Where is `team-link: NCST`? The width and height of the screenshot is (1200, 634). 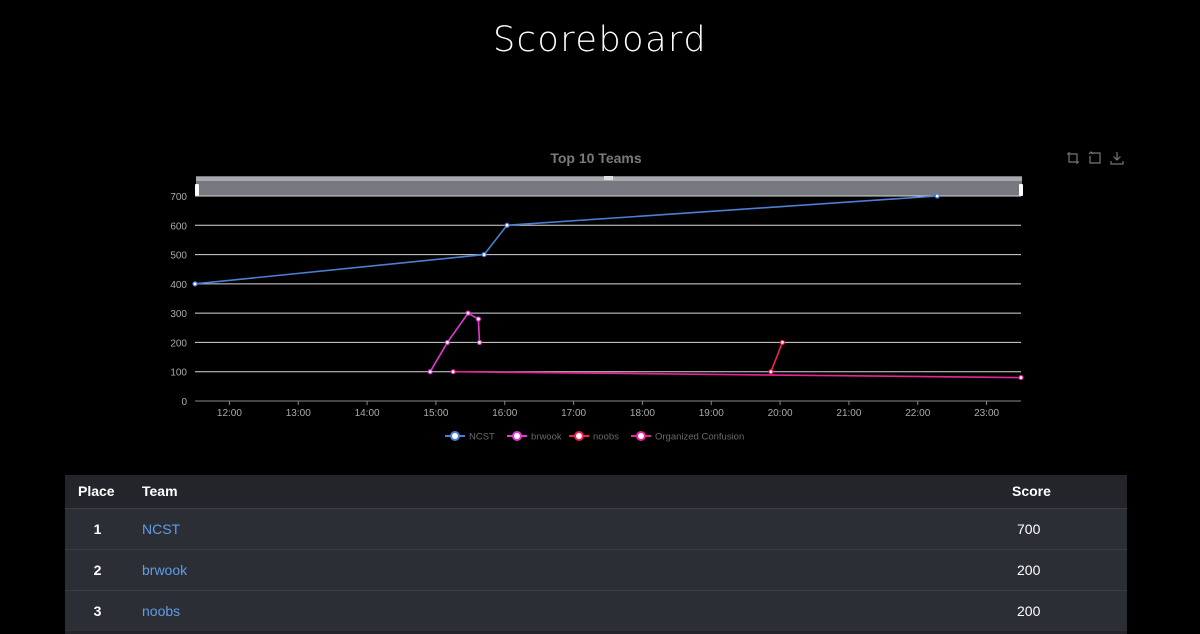 team-link: NCST is located at coordinates (161, 528).